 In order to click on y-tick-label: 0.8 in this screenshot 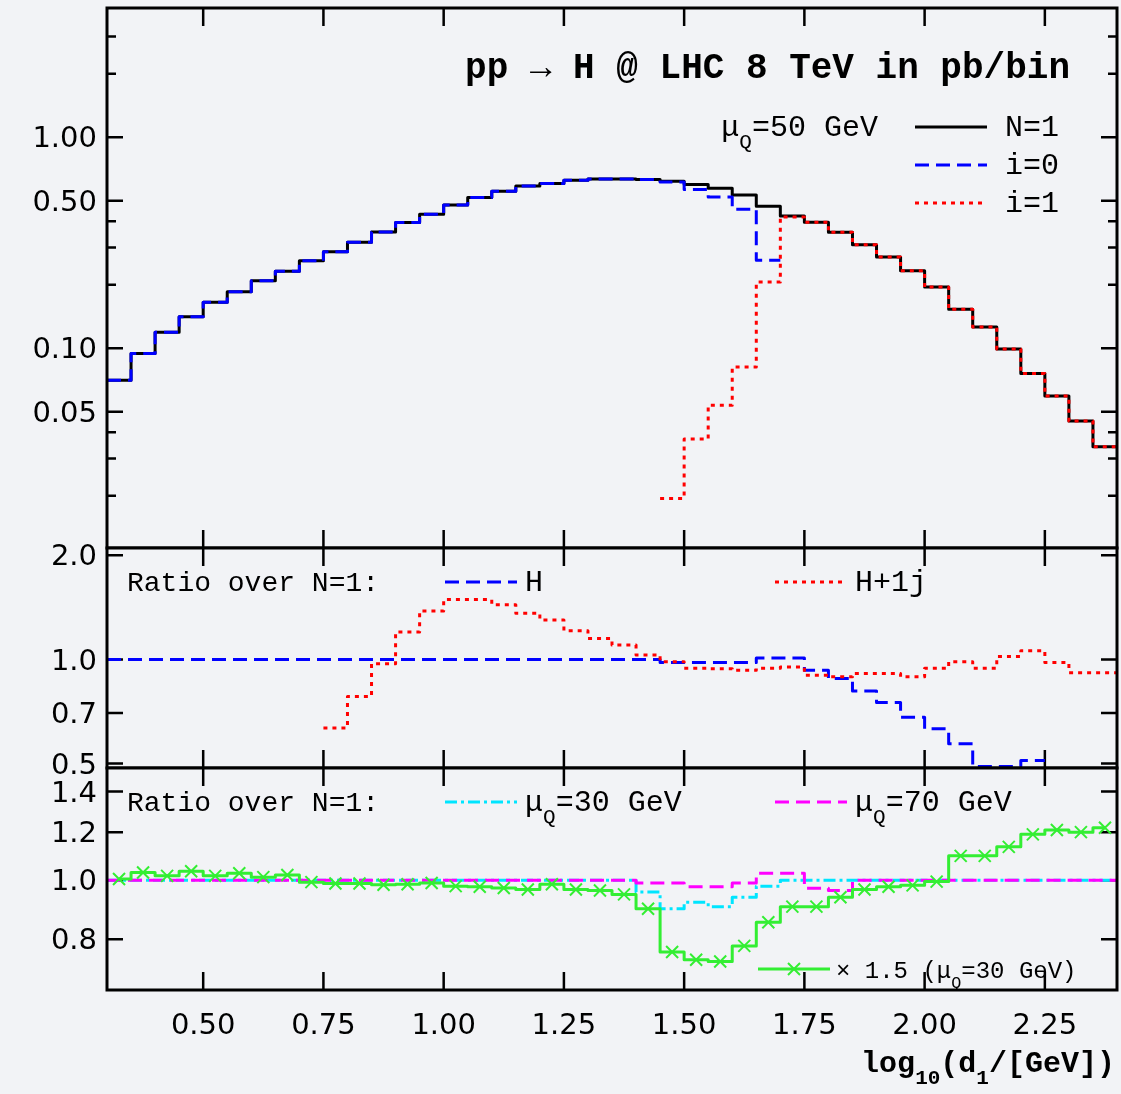, I will do `click(73, 939)`.